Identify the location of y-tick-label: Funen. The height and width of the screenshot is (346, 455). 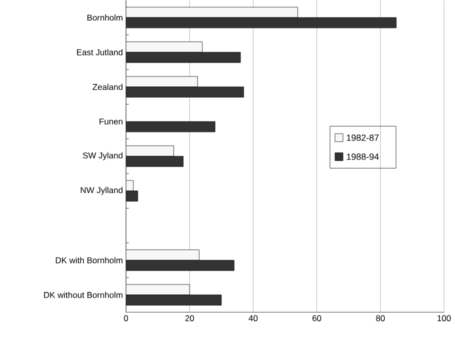
(111, 121).